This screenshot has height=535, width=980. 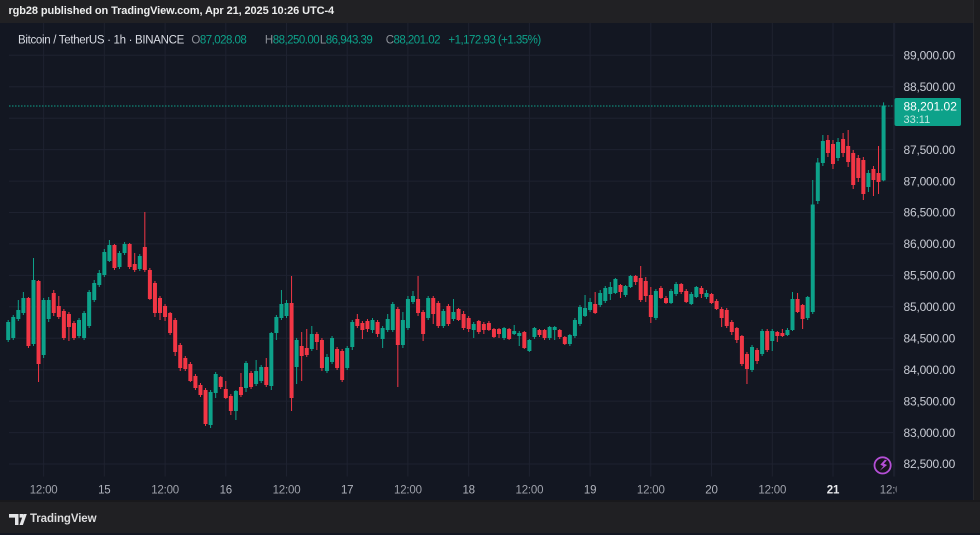 I want to click on svg-text: 82,500.00, so click(x=930, y=464).